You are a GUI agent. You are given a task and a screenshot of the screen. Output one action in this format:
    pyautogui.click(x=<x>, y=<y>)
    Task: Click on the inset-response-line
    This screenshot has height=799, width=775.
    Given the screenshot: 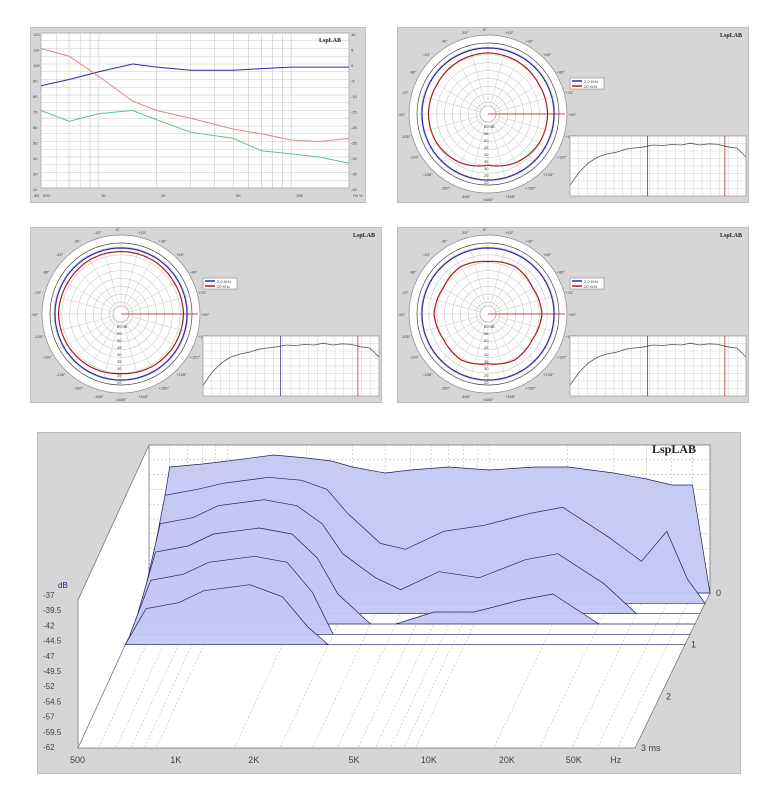 What is the action you would take?
    pyautogui.click(x=658, y=364)
    